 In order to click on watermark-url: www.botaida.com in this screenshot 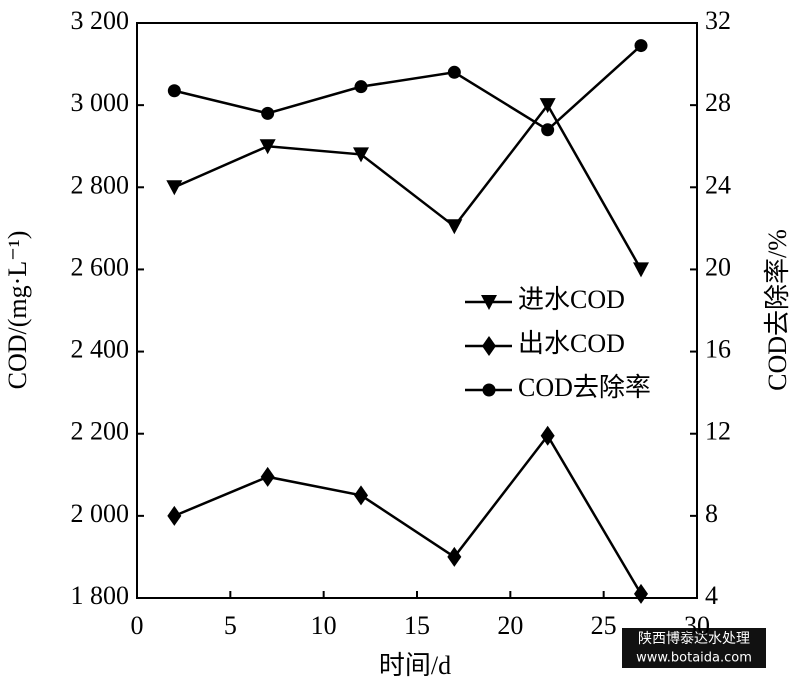, I will do `click(694, 658)`.